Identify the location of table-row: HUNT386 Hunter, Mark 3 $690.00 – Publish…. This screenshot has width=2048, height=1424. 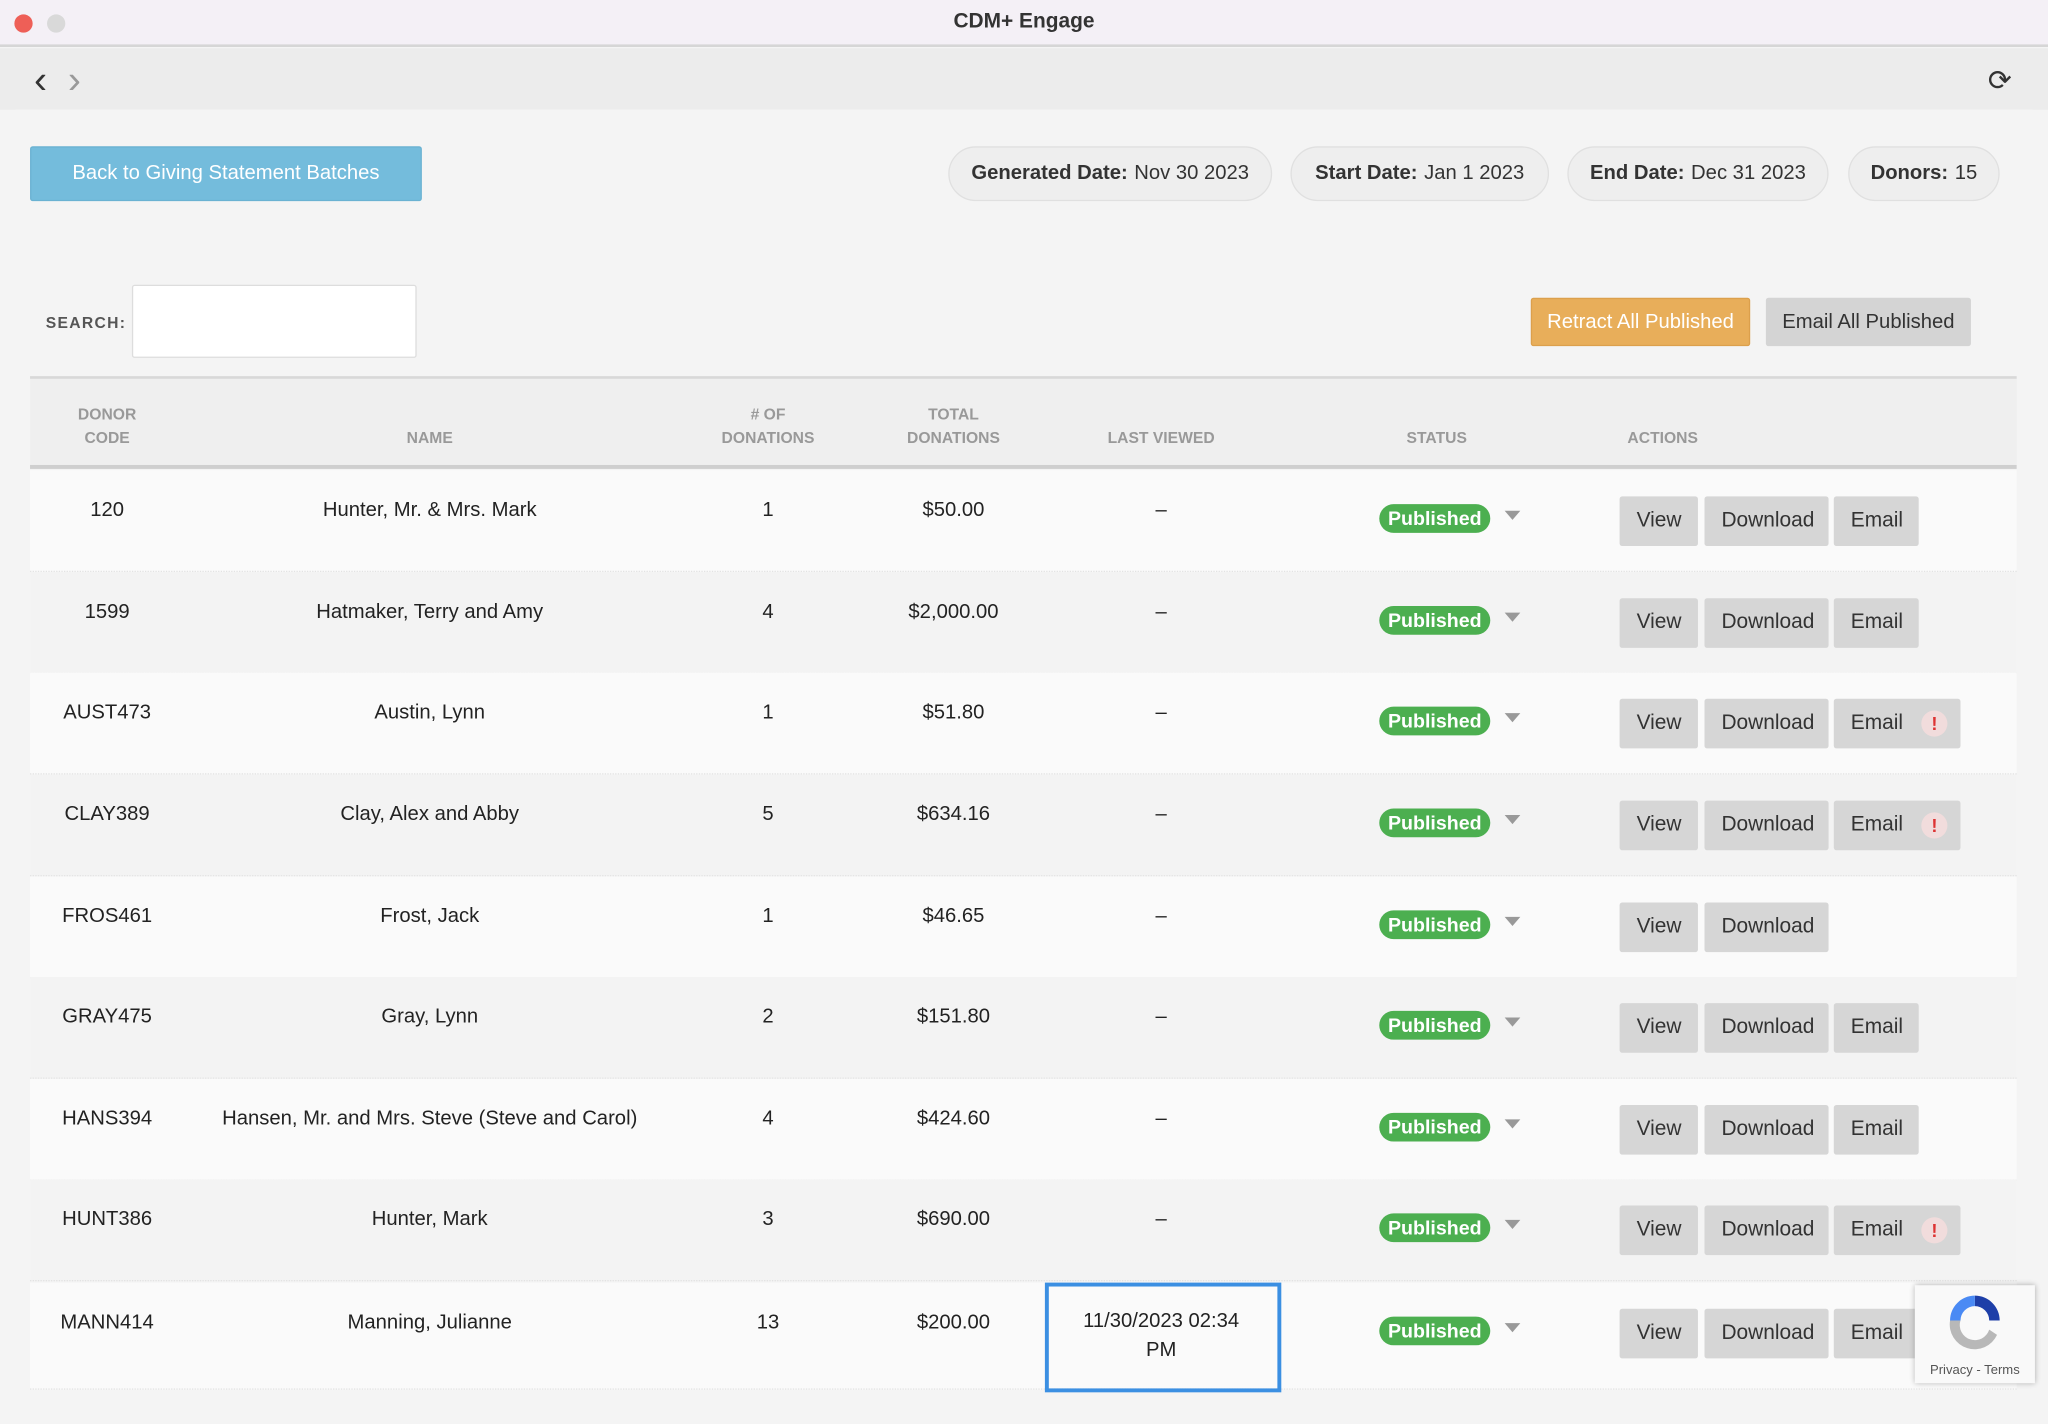
(1023, 1230).